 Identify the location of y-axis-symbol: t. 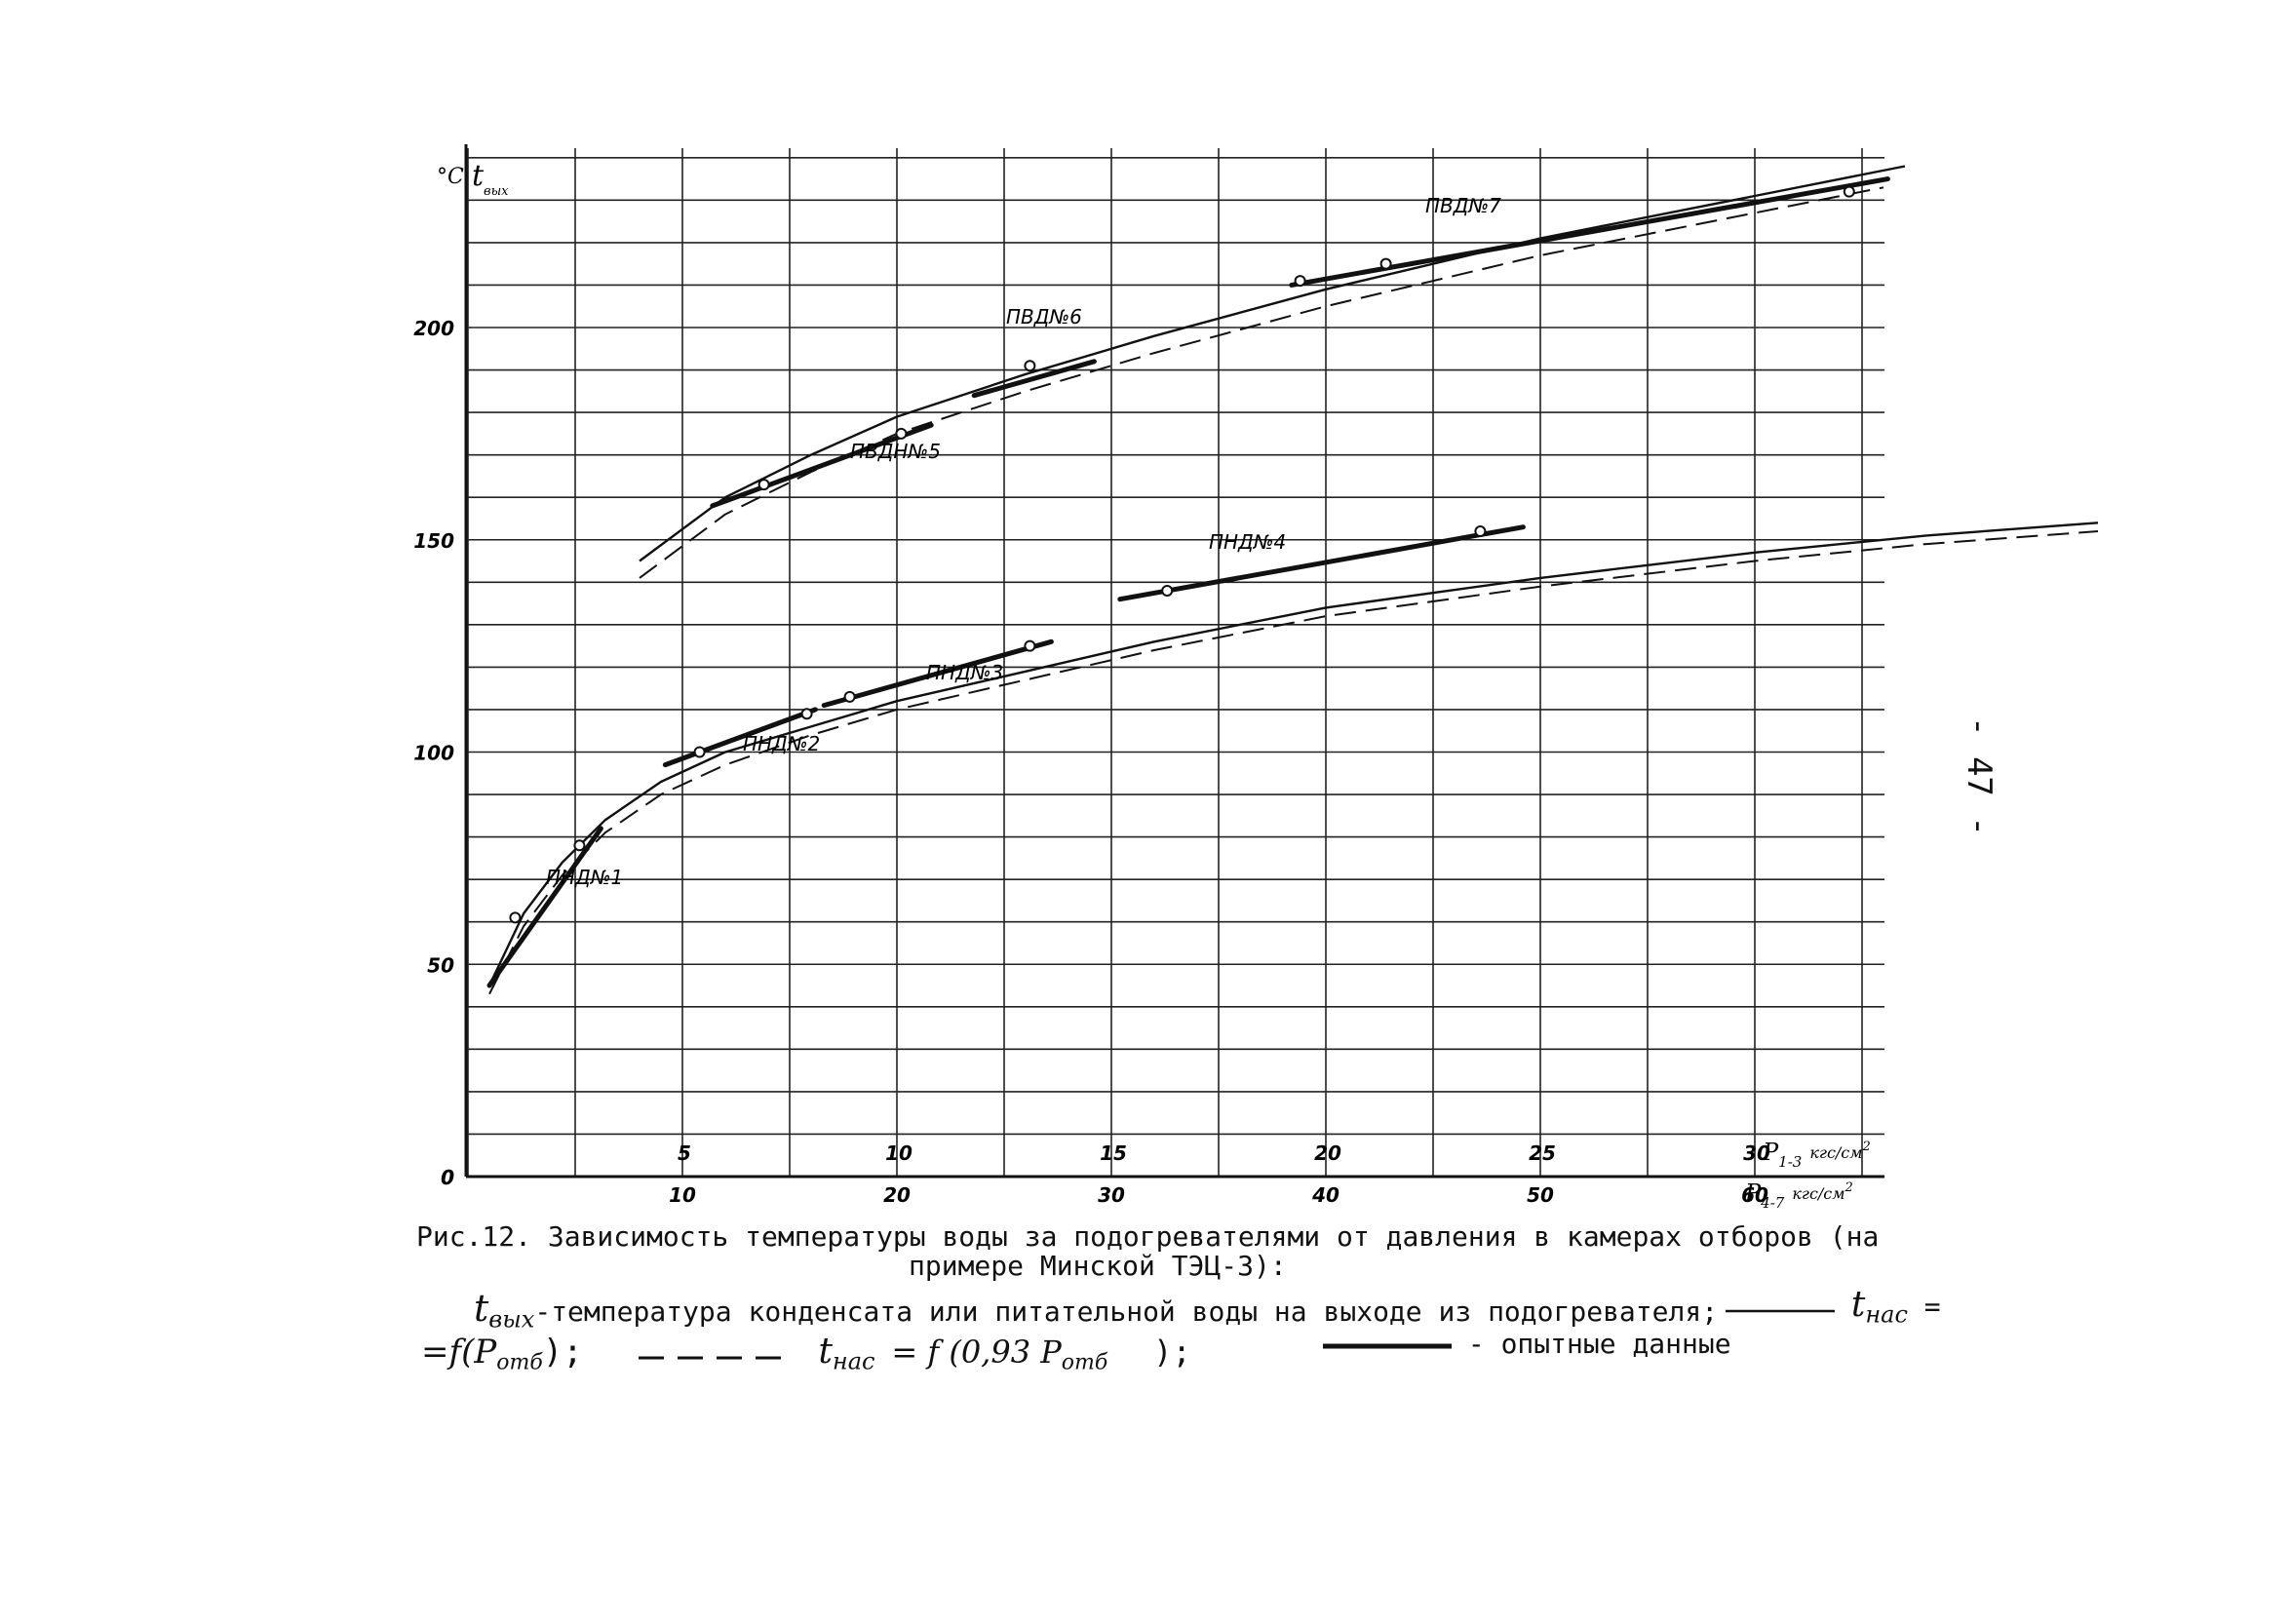
(479, 176).